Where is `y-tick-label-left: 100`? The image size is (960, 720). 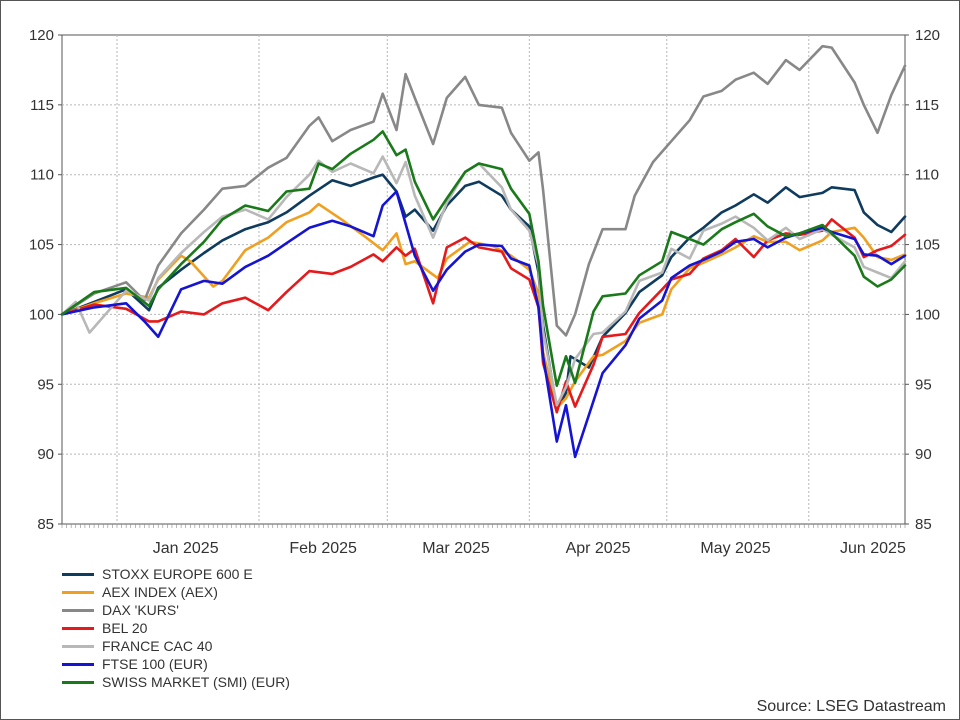
y-tick-label-left: 100 is located at coordinates (41, 314).